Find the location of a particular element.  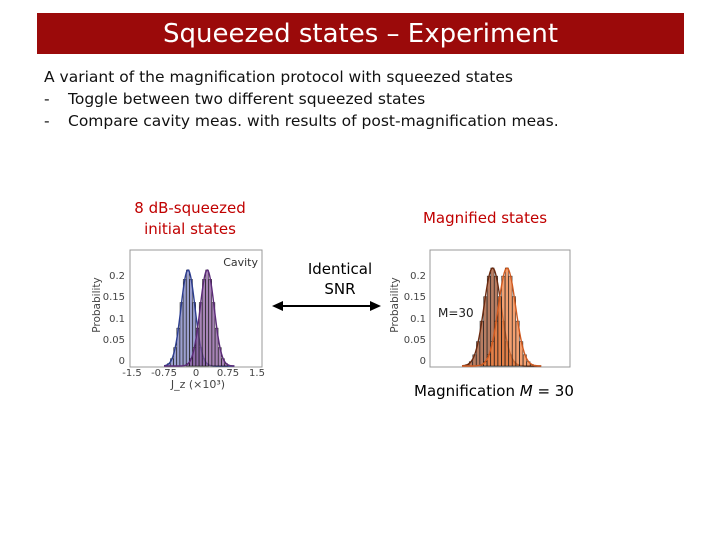

magnification-symbol: M is located at coordinates (526, 391).